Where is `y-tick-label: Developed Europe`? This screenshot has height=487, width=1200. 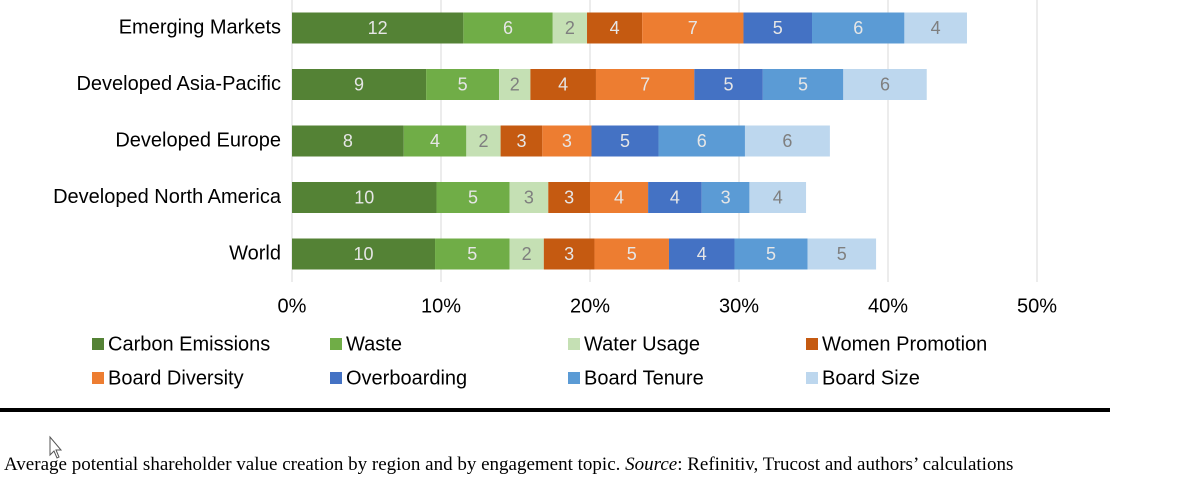
y-tick-label: Developed Europe is located at coordinates (198, 140).